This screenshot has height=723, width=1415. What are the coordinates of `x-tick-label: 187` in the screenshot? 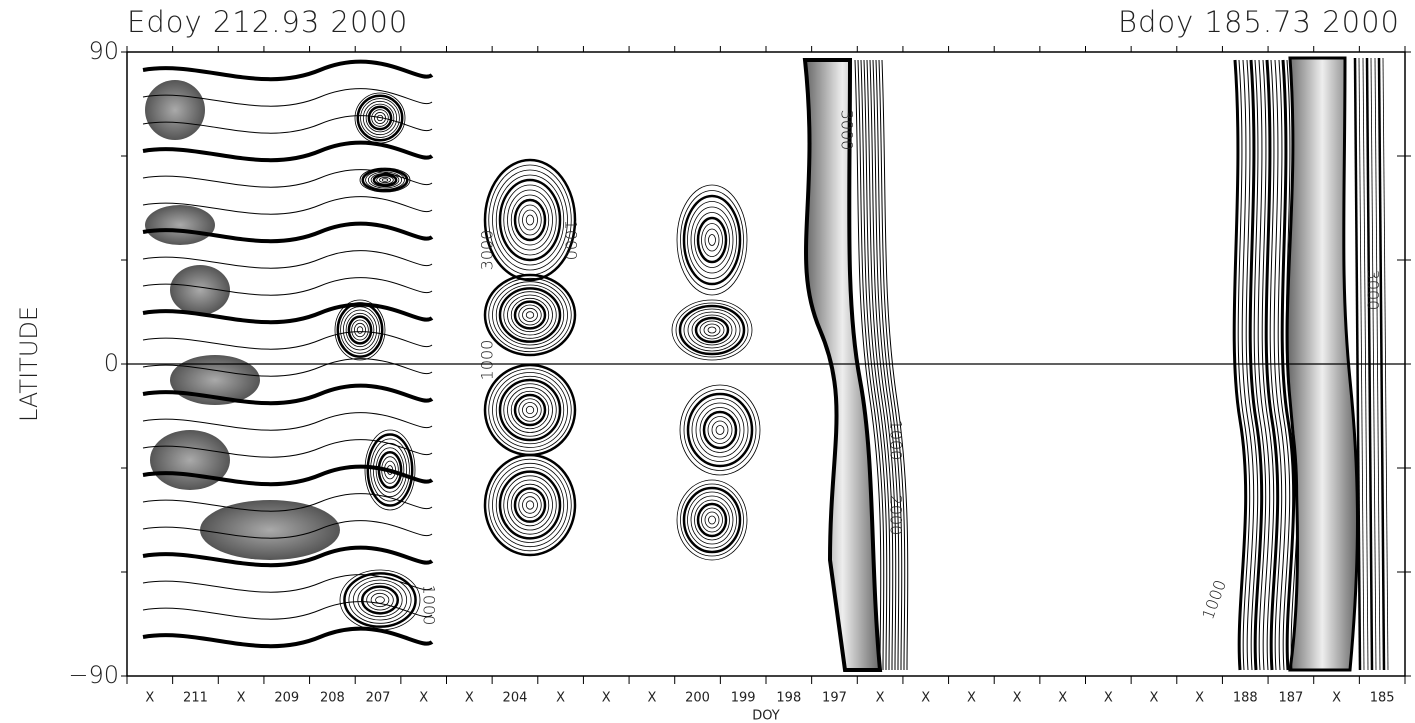 It's located at (1290, 698).